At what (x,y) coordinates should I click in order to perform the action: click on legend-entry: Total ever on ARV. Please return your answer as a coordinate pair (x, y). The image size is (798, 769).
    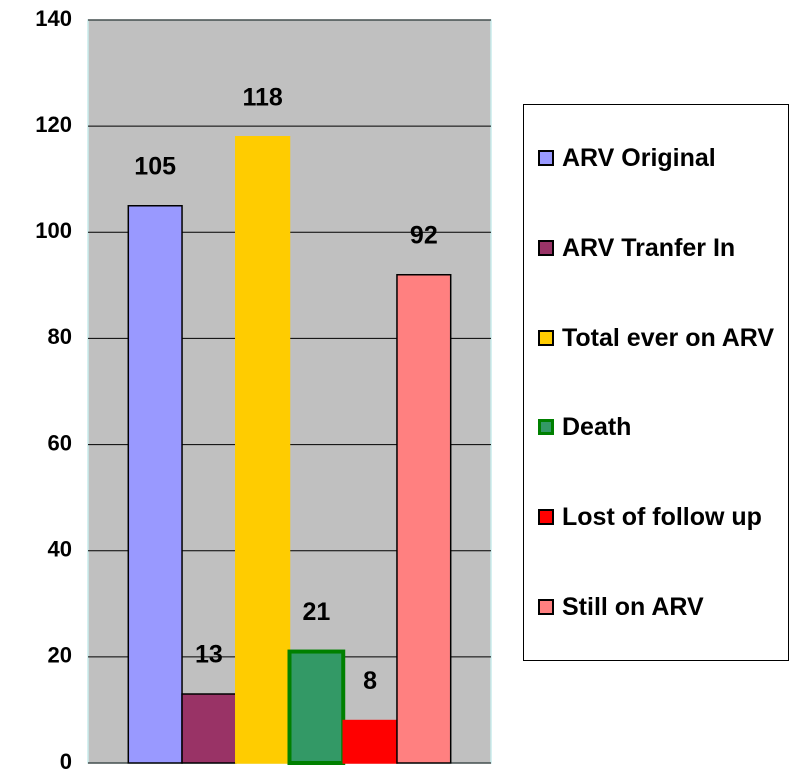
    Looking at the image, I should click on (656, 338).